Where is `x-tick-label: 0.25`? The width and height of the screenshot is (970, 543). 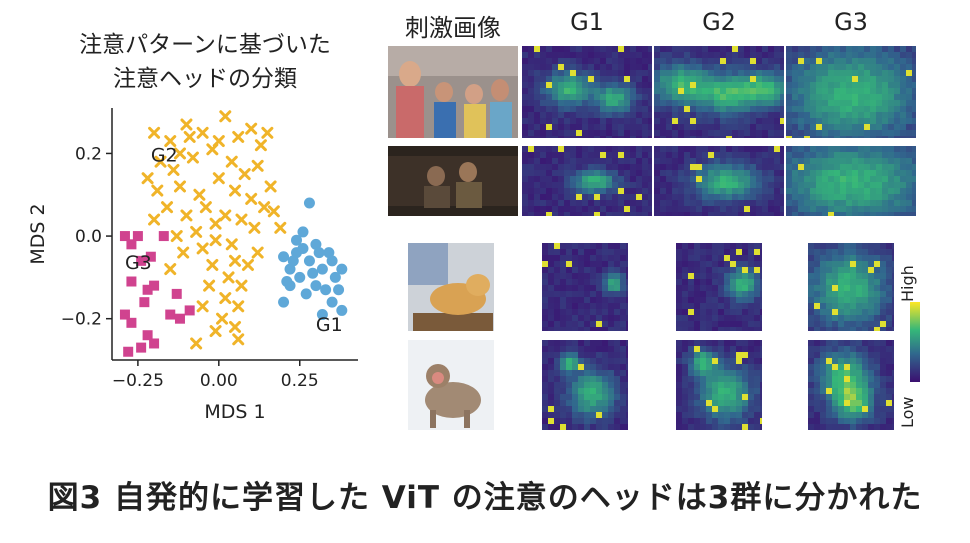 x-tick-label: 0.25 is located at coordinates (300, 381).